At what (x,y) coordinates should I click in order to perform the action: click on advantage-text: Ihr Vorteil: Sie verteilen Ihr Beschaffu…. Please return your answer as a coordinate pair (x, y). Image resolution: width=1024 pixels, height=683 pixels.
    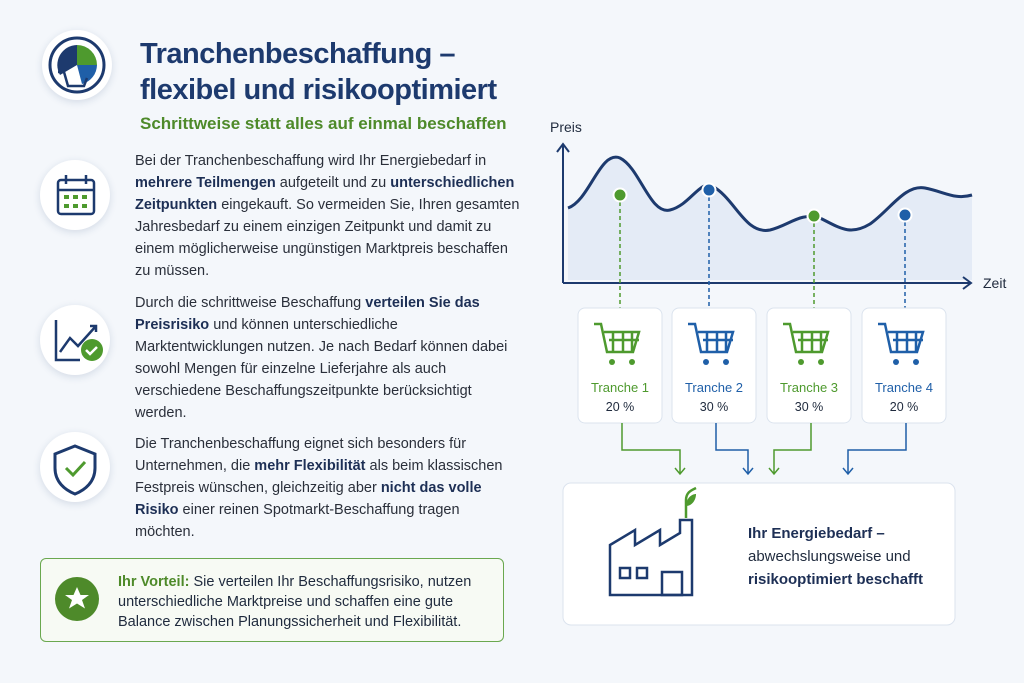
    Looking at the image, I should click on (303, 602).